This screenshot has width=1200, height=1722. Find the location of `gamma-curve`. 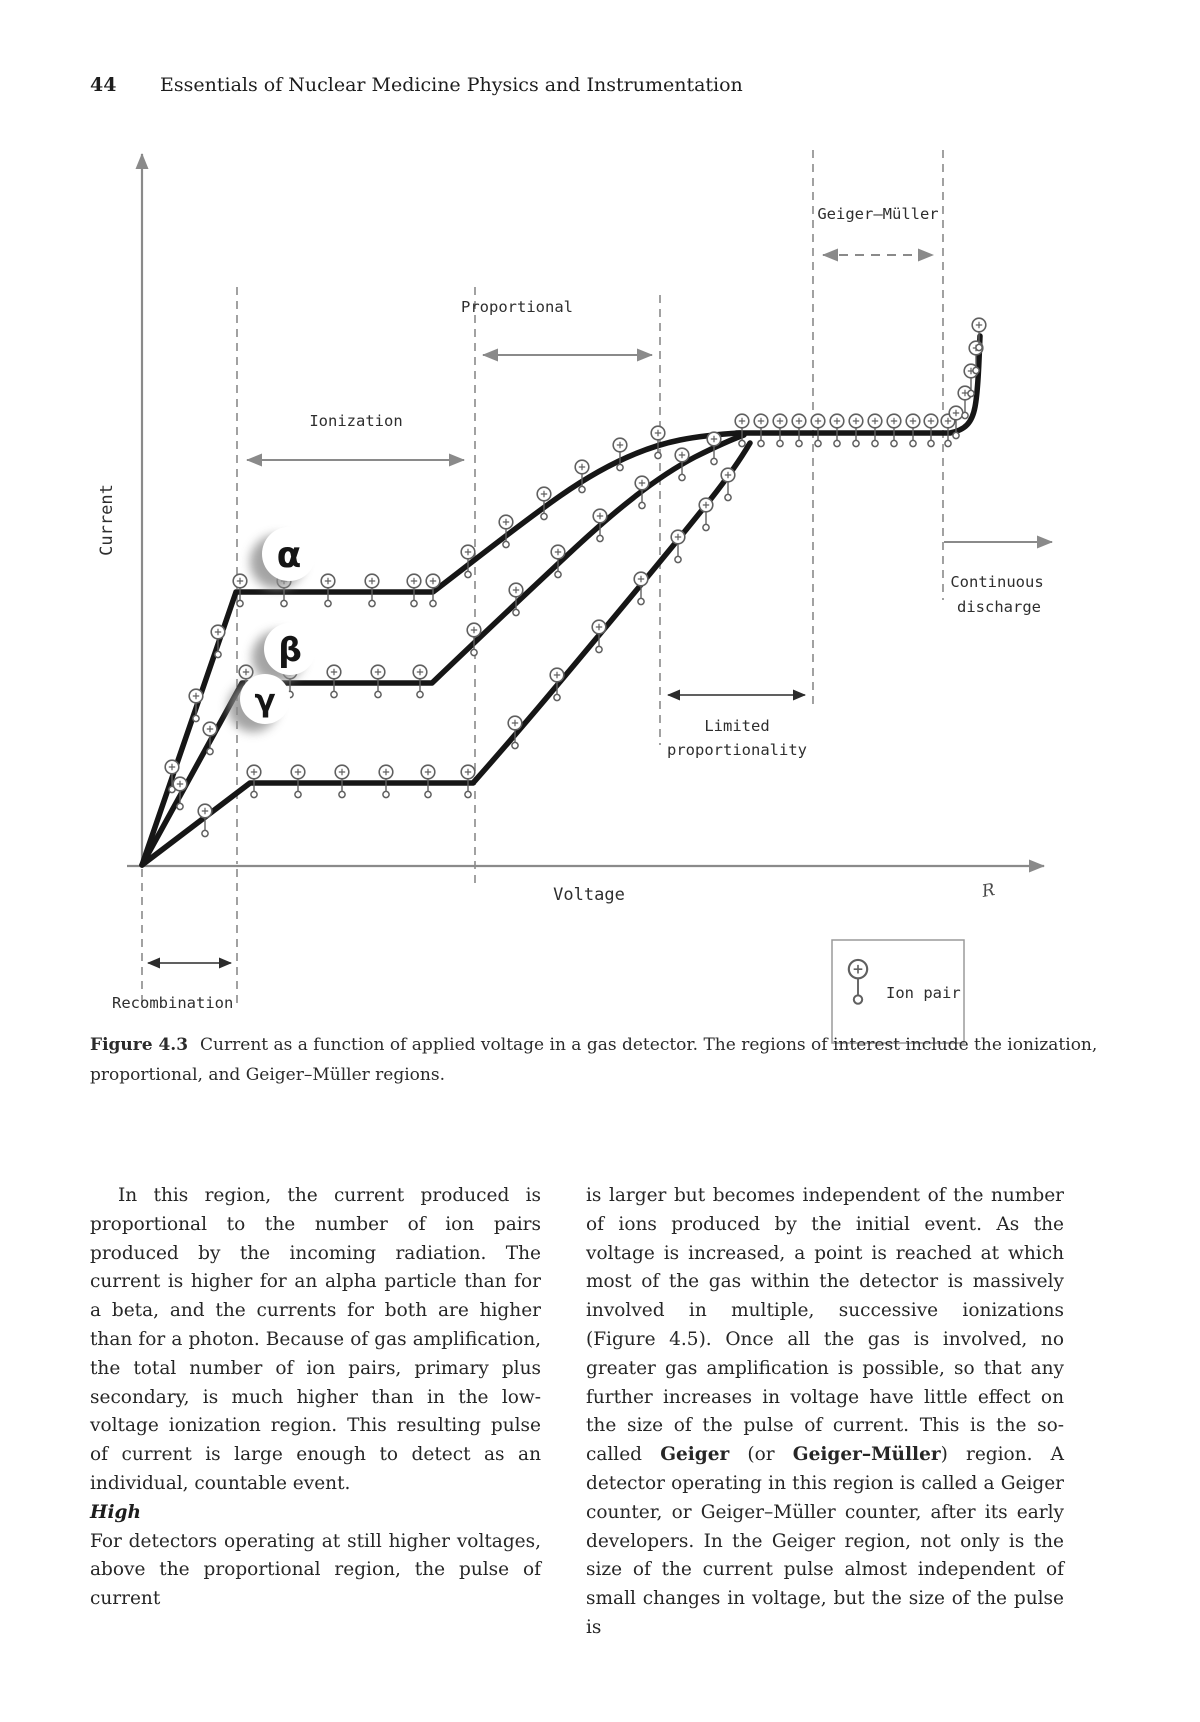

gamma-curve is located at coordinates (446, 654).